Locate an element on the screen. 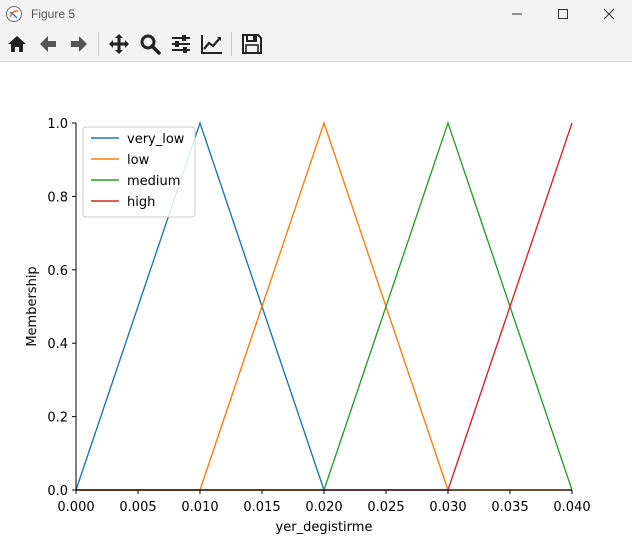 The width and height of the screenshot is (632, 540). x-tick-label: 0.040 is located at coordinates (571, 507).